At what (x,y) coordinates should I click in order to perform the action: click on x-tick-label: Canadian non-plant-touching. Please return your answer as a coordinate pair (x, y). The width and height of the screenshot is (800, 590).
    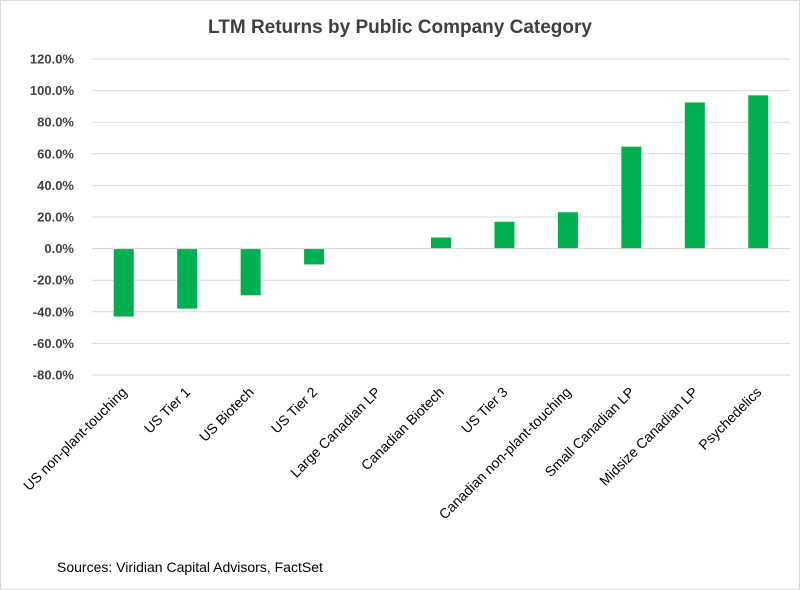
    Looking at the image, I should click on (505, 453).